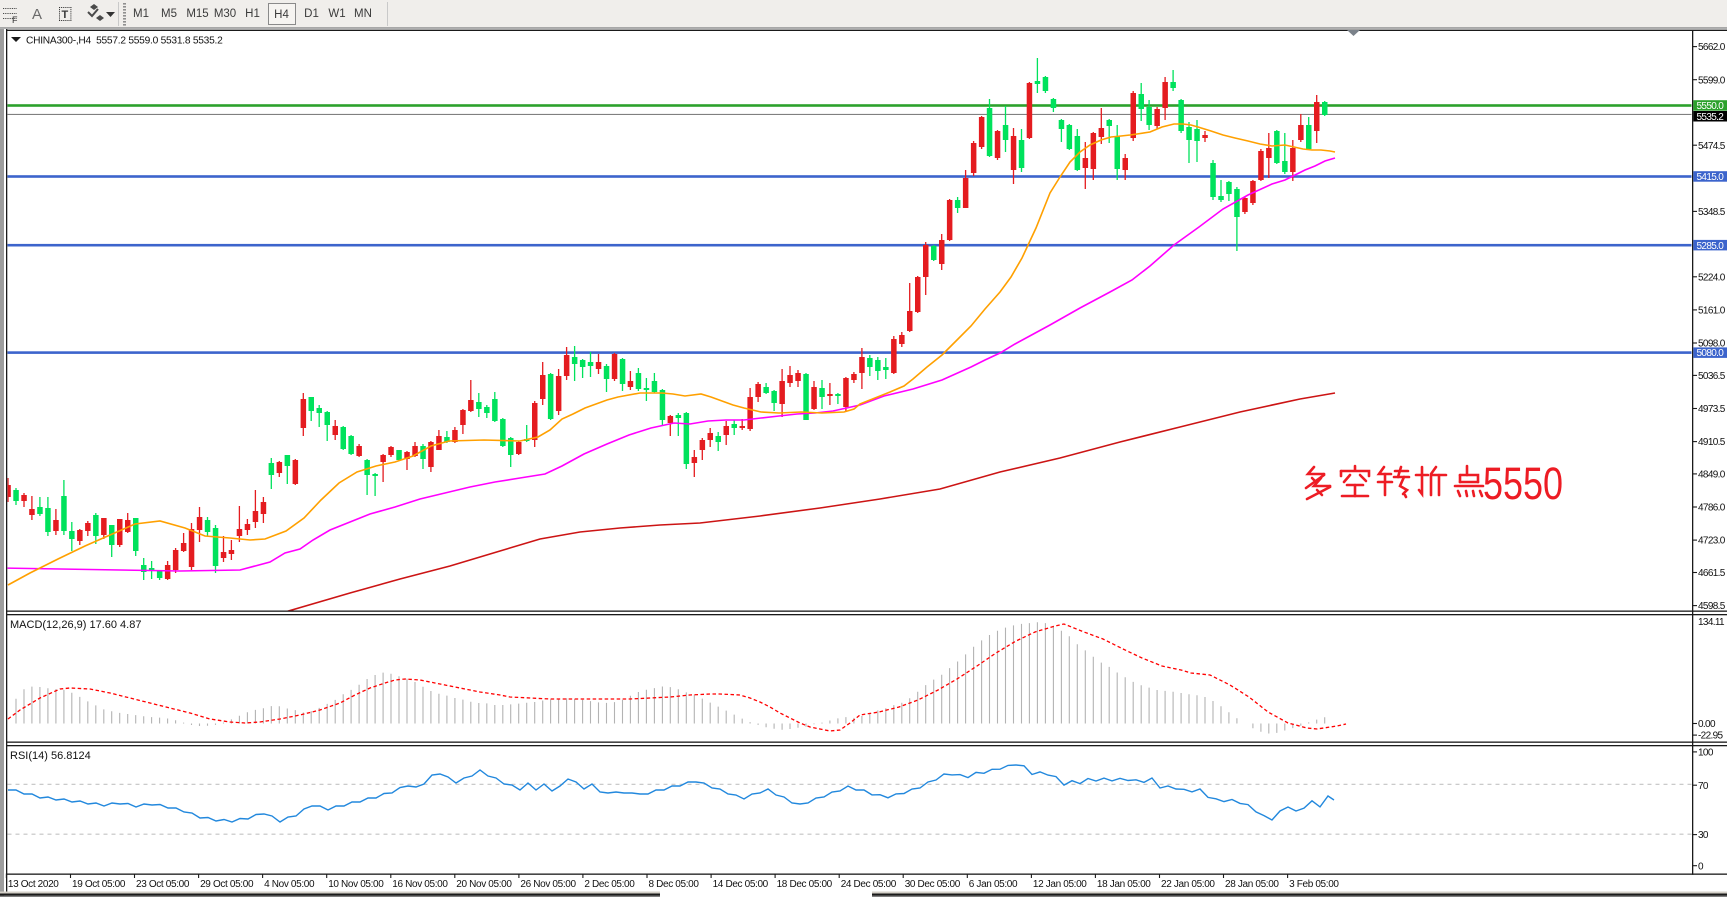 The image size is (1727, 902). What do you see at coordinates (1711, 736) in the screenshot?
I see `svg-text: -22.95` at bounding box center [1711, 736].